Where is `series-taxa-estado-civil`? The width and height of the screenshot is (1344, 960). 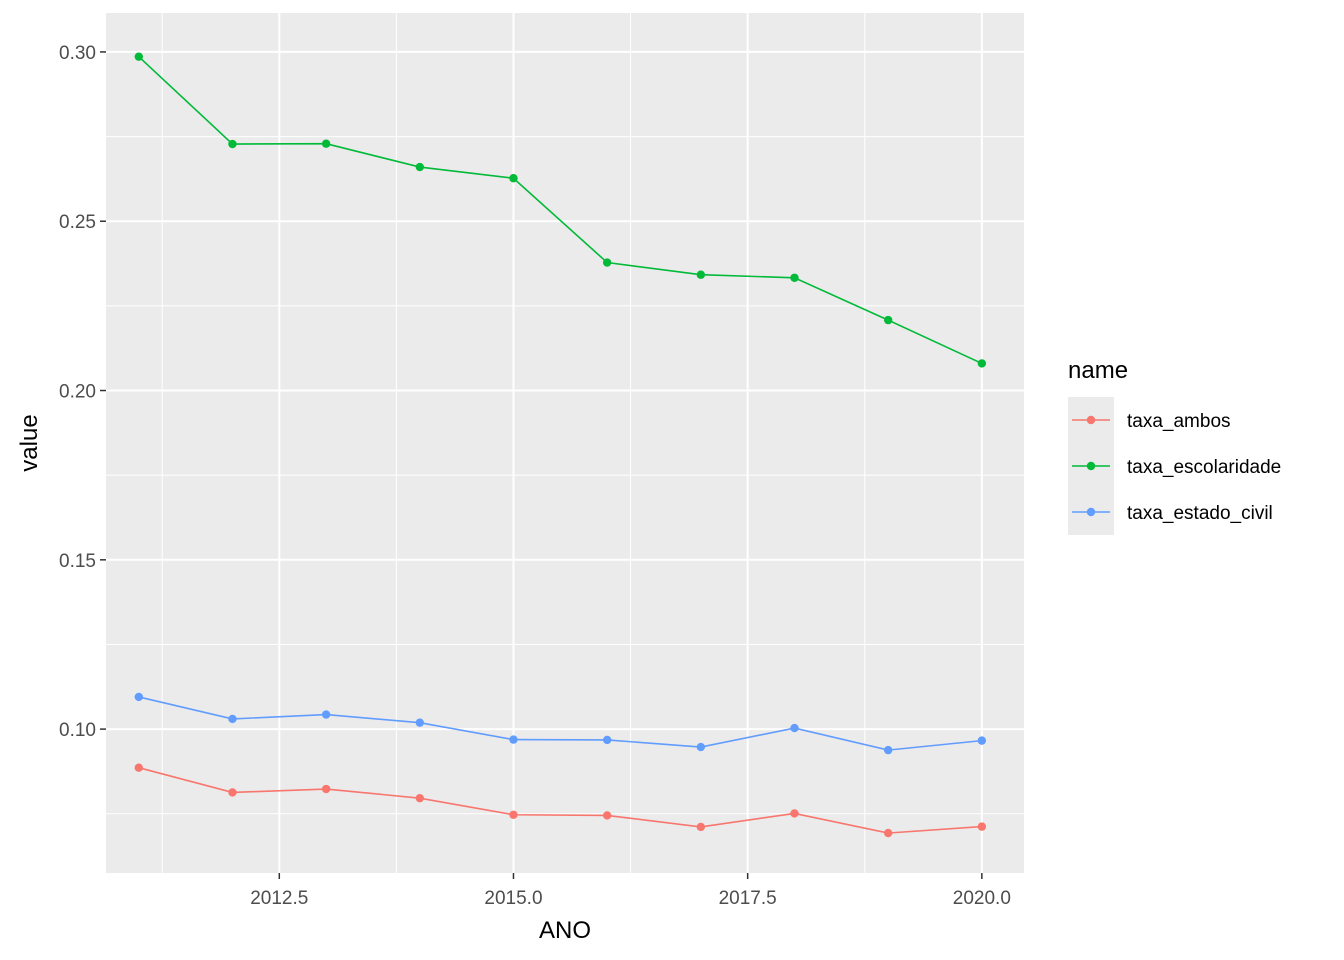
series-taxa-estado-civil is located at coordinates (560, 723).